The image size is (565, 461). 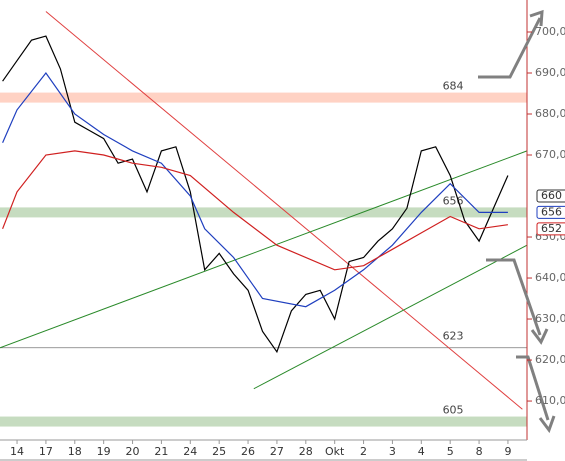 I want to click on x-tick-label: 18, so click(x=75, y=451).